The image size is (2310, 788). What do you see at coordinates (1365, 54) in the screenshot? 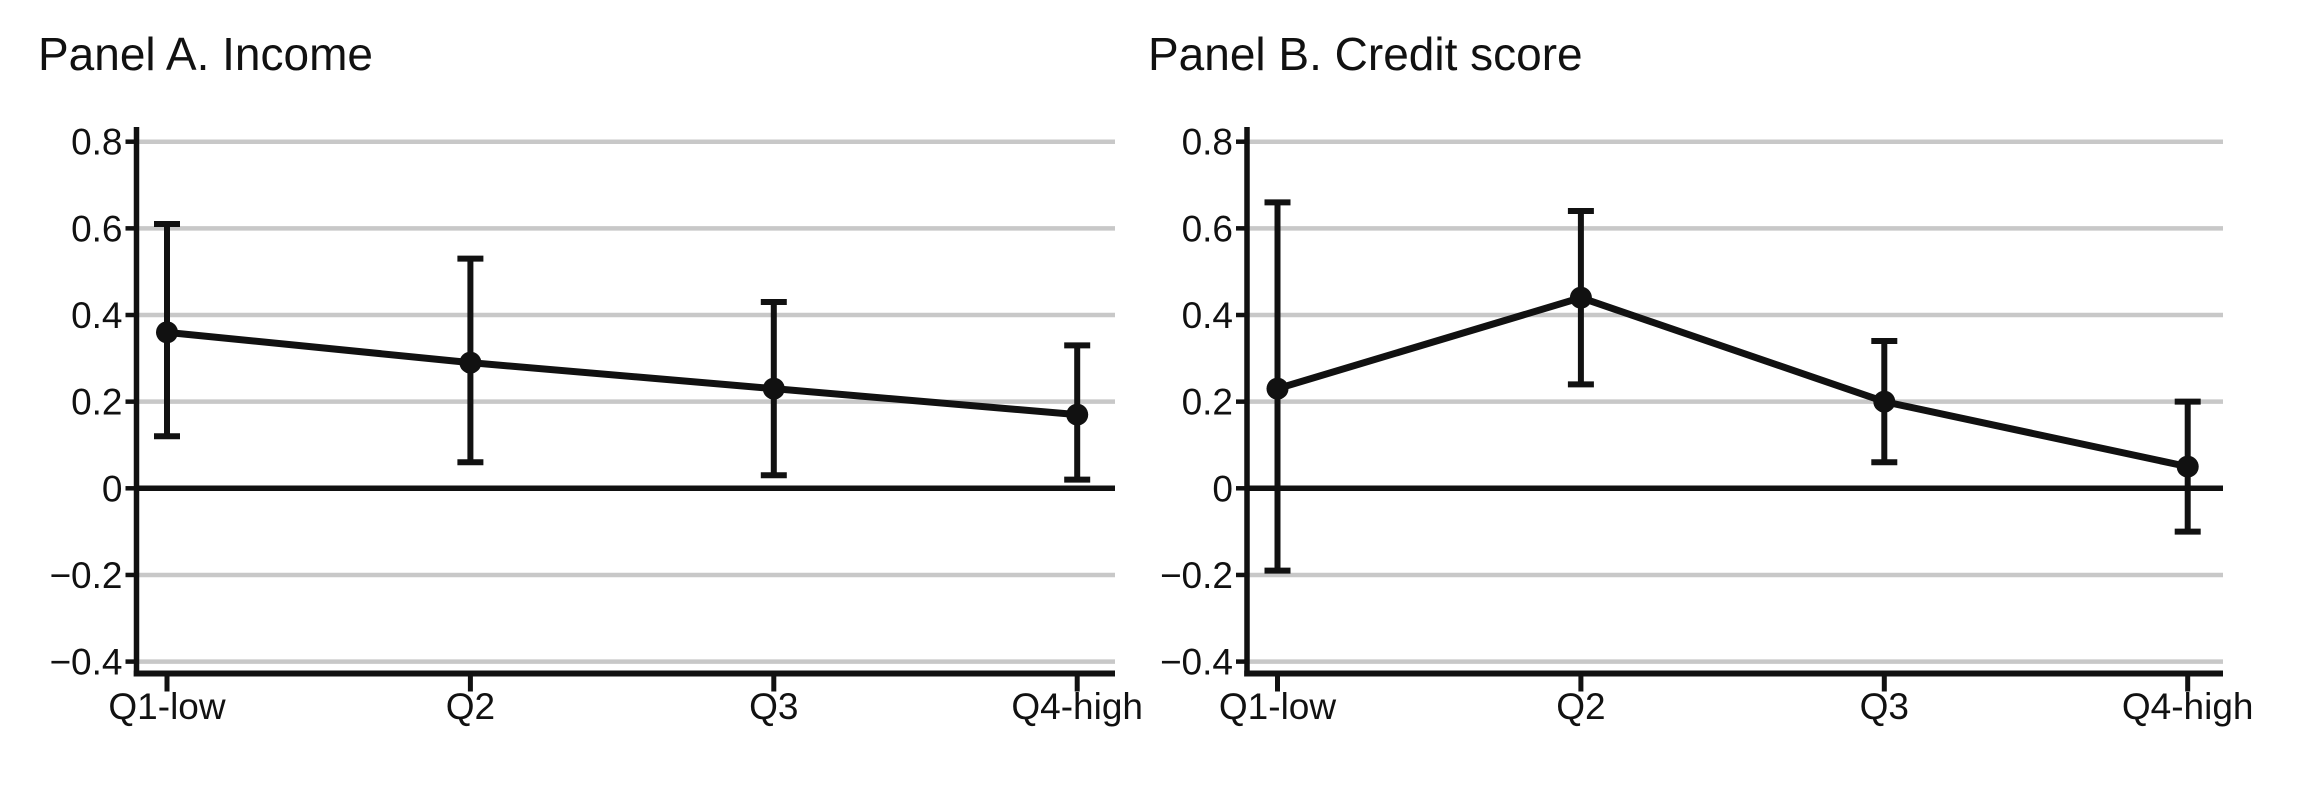
I see `panel-b-title: Panel B. Credit score` at bounding box center [1365, 54].